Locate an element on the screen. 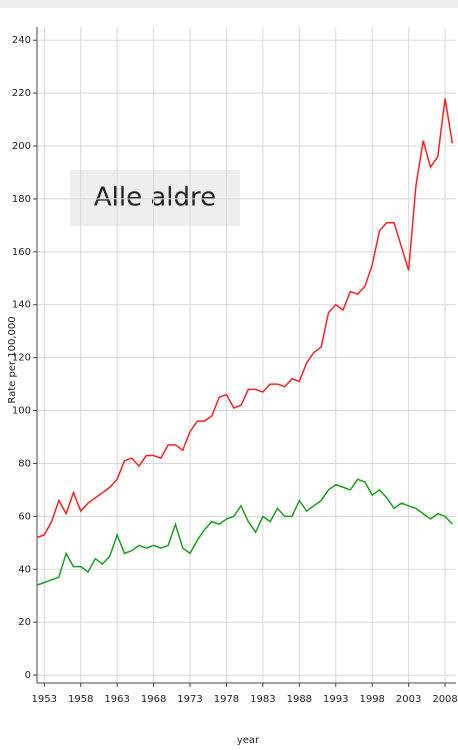 The width and height of the screenshot is (458, 750). annotation-box is located at coordinates (155, 198).